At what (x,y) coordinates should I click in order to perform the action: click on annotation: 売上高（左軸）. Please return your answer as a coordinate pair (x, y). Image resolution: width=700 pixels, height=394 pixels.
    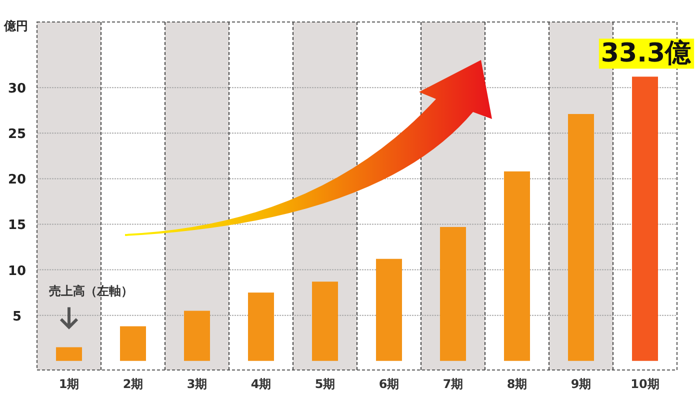
    Looking at the image, I should click on (91, 291).